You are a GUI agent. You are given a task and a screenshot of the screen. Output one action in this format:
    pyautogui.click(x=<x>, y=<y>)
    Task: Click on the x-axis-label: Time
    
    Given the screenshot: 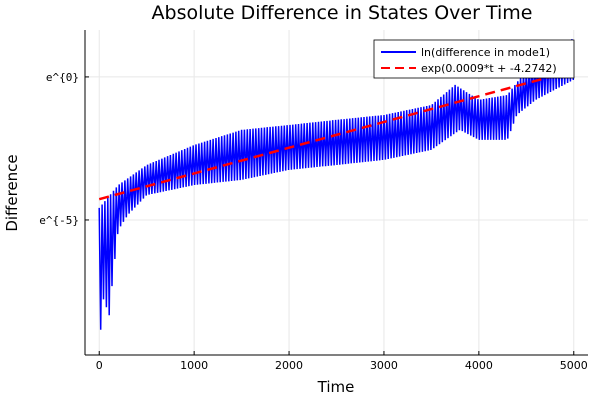 What is the action you would take?
    pyautogui.click(x=336, y=387)
    